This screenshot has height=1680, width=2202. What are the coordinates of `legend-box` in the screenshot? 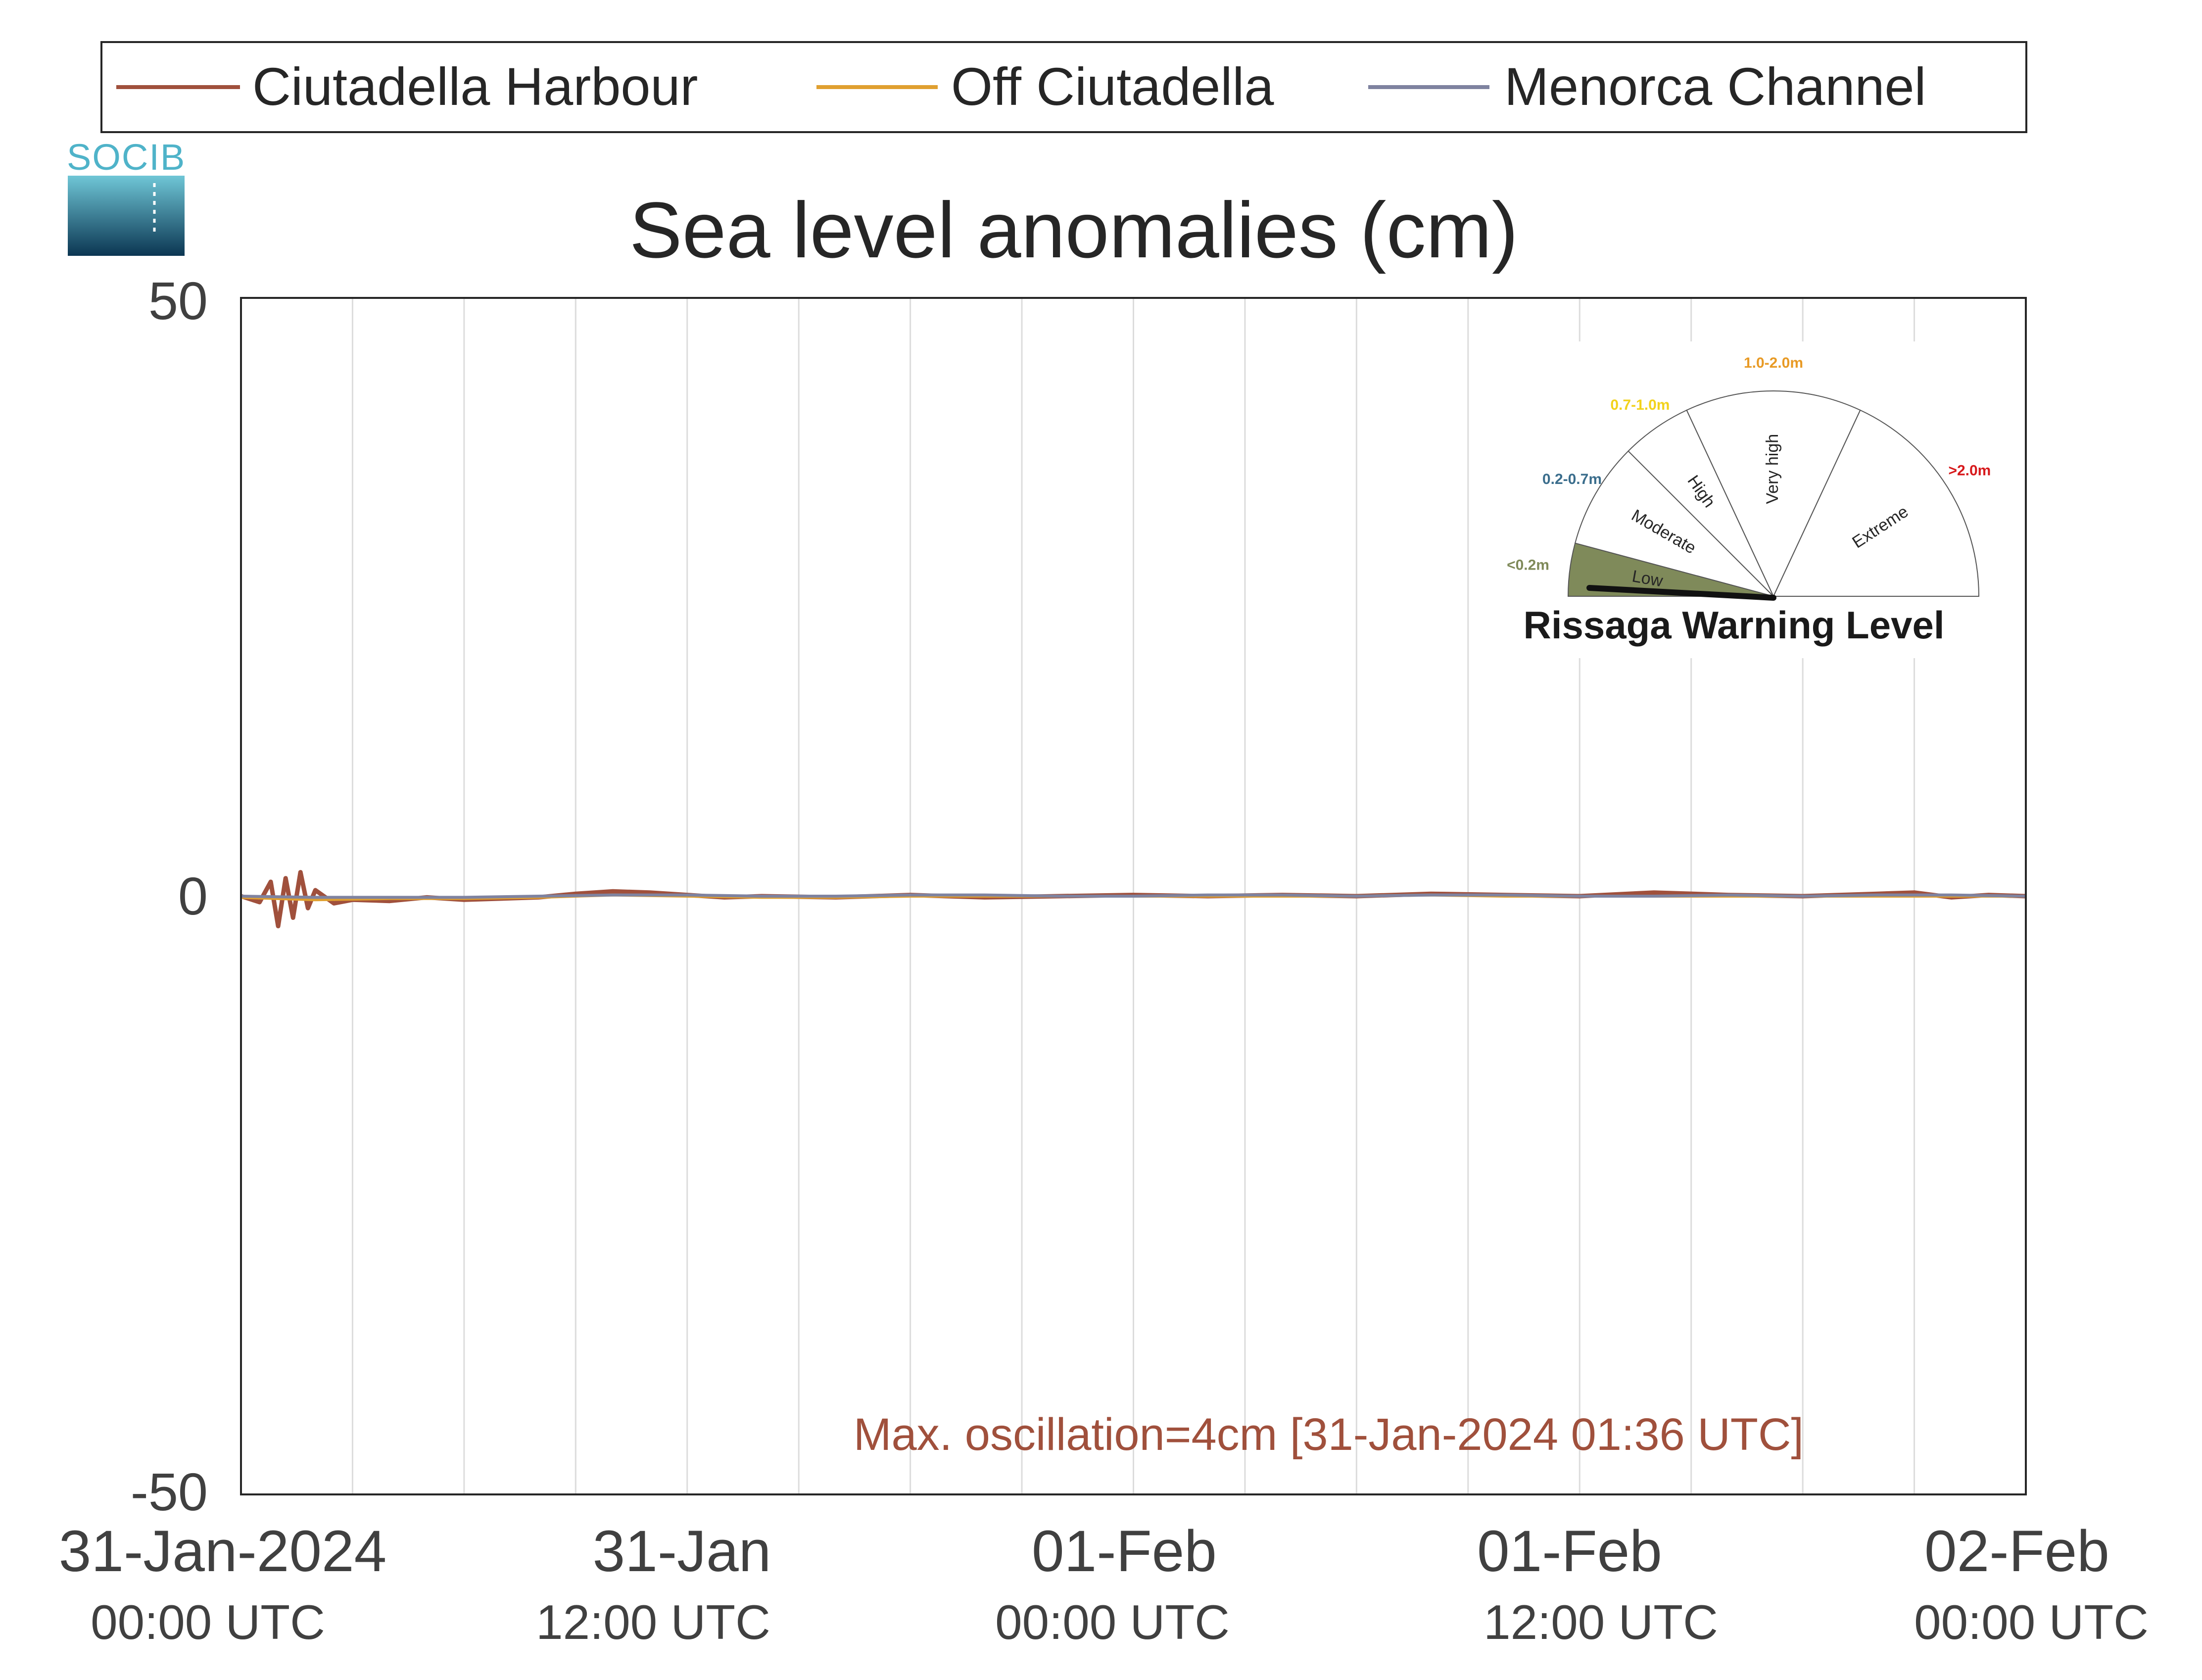 It's located at (1063, 87).